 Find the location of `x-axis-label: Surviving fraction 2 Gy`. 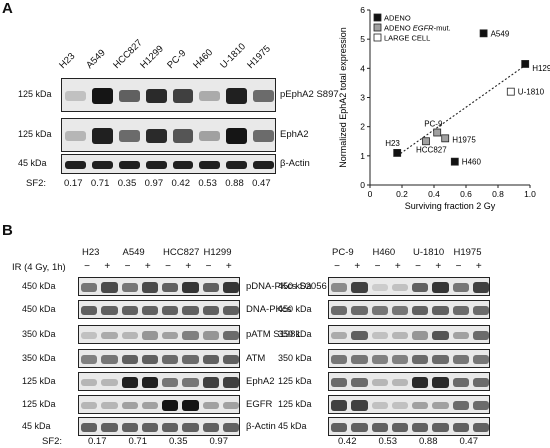

x-axis-label: Surviving fraction 2 Gy is located at coordinates (450, 206).